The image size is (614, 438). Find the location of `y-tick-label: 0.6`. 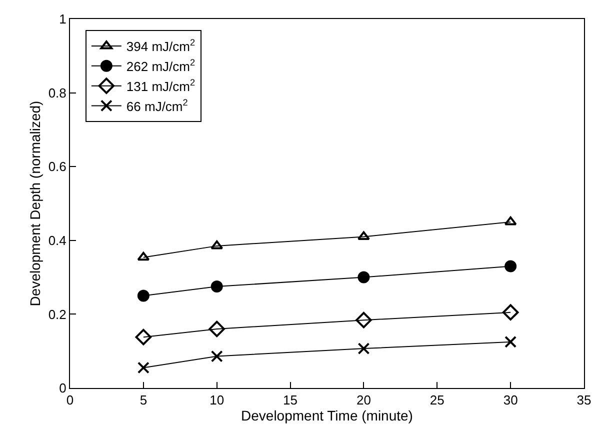

y-tick-label: 0.6 is located at coordinates (57, 166).